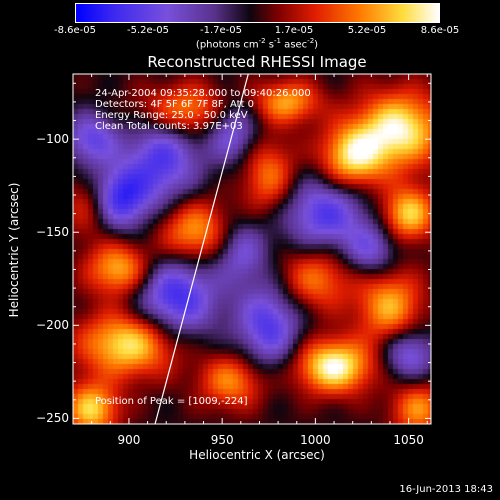 This screenshot has width=500, height=500. I want to click on x-tick-label: 950, so click(222, 440).